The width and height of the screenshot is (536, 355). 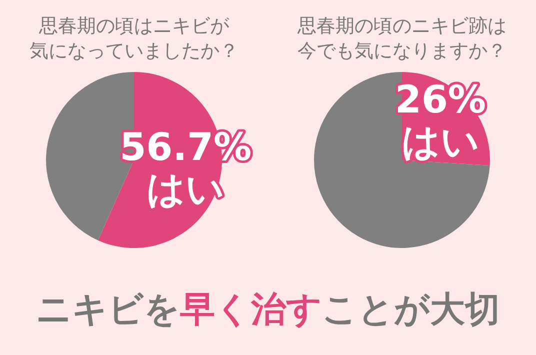 I want to click on slice-label: はい, so click(x=440, y=142).